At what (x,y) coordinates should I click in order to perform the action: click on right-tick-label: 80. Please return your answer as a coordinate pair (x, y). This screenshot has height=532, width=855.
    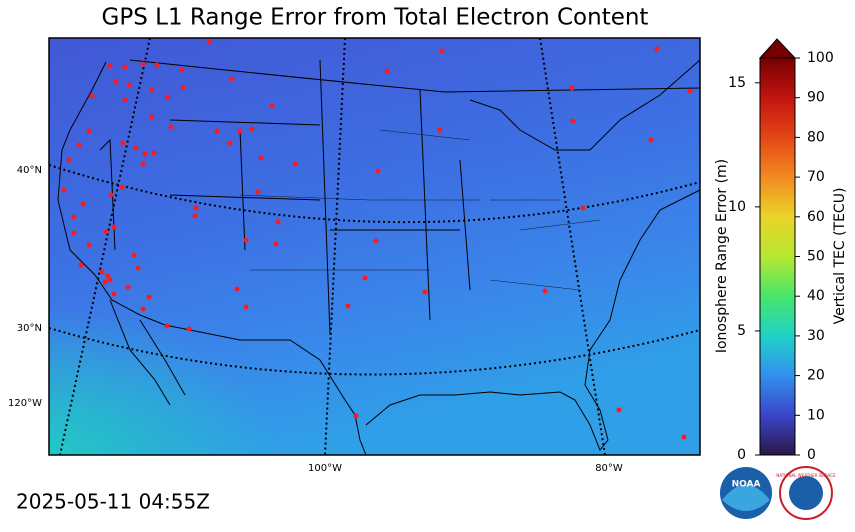
    Looking at the image, I should click on (816, 137).